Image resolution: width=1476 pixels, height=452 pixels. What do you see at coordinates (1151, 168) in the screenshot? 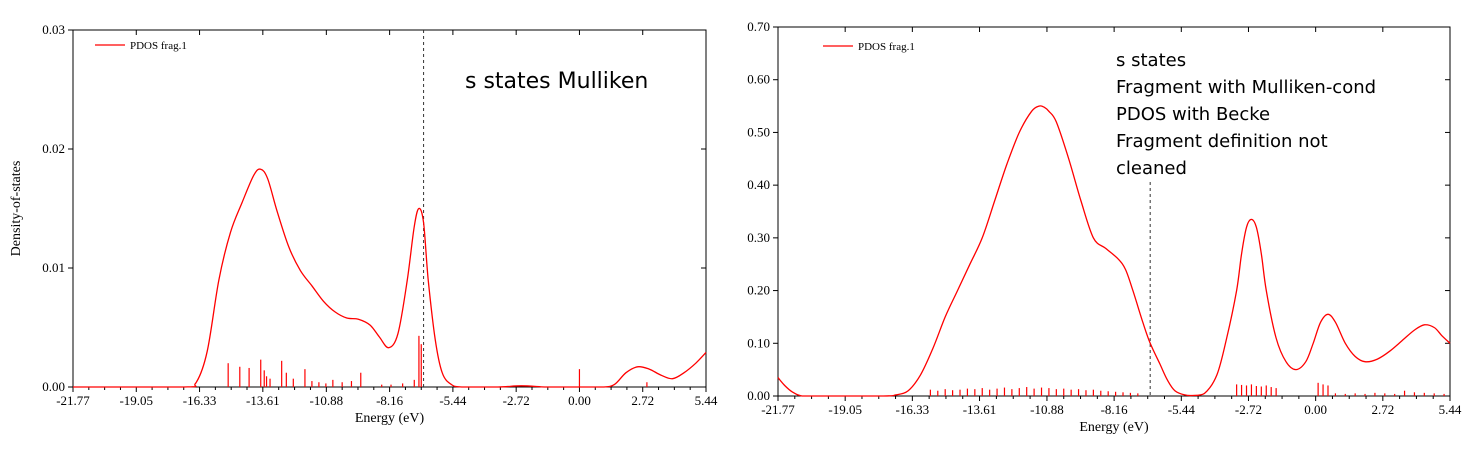
I see `annotation-text: cleaned` at bounding box center [1151, 168].